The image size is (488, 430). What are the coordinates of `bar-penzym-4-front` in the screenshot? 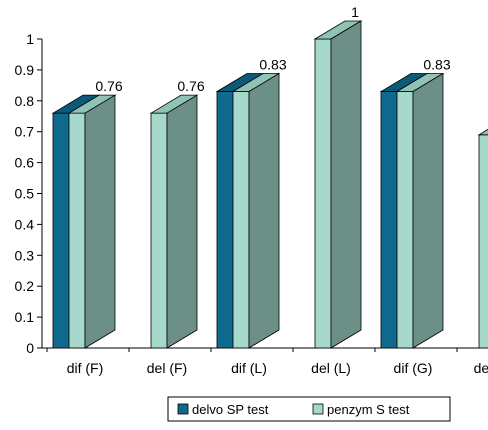 It's located at (405, 220).